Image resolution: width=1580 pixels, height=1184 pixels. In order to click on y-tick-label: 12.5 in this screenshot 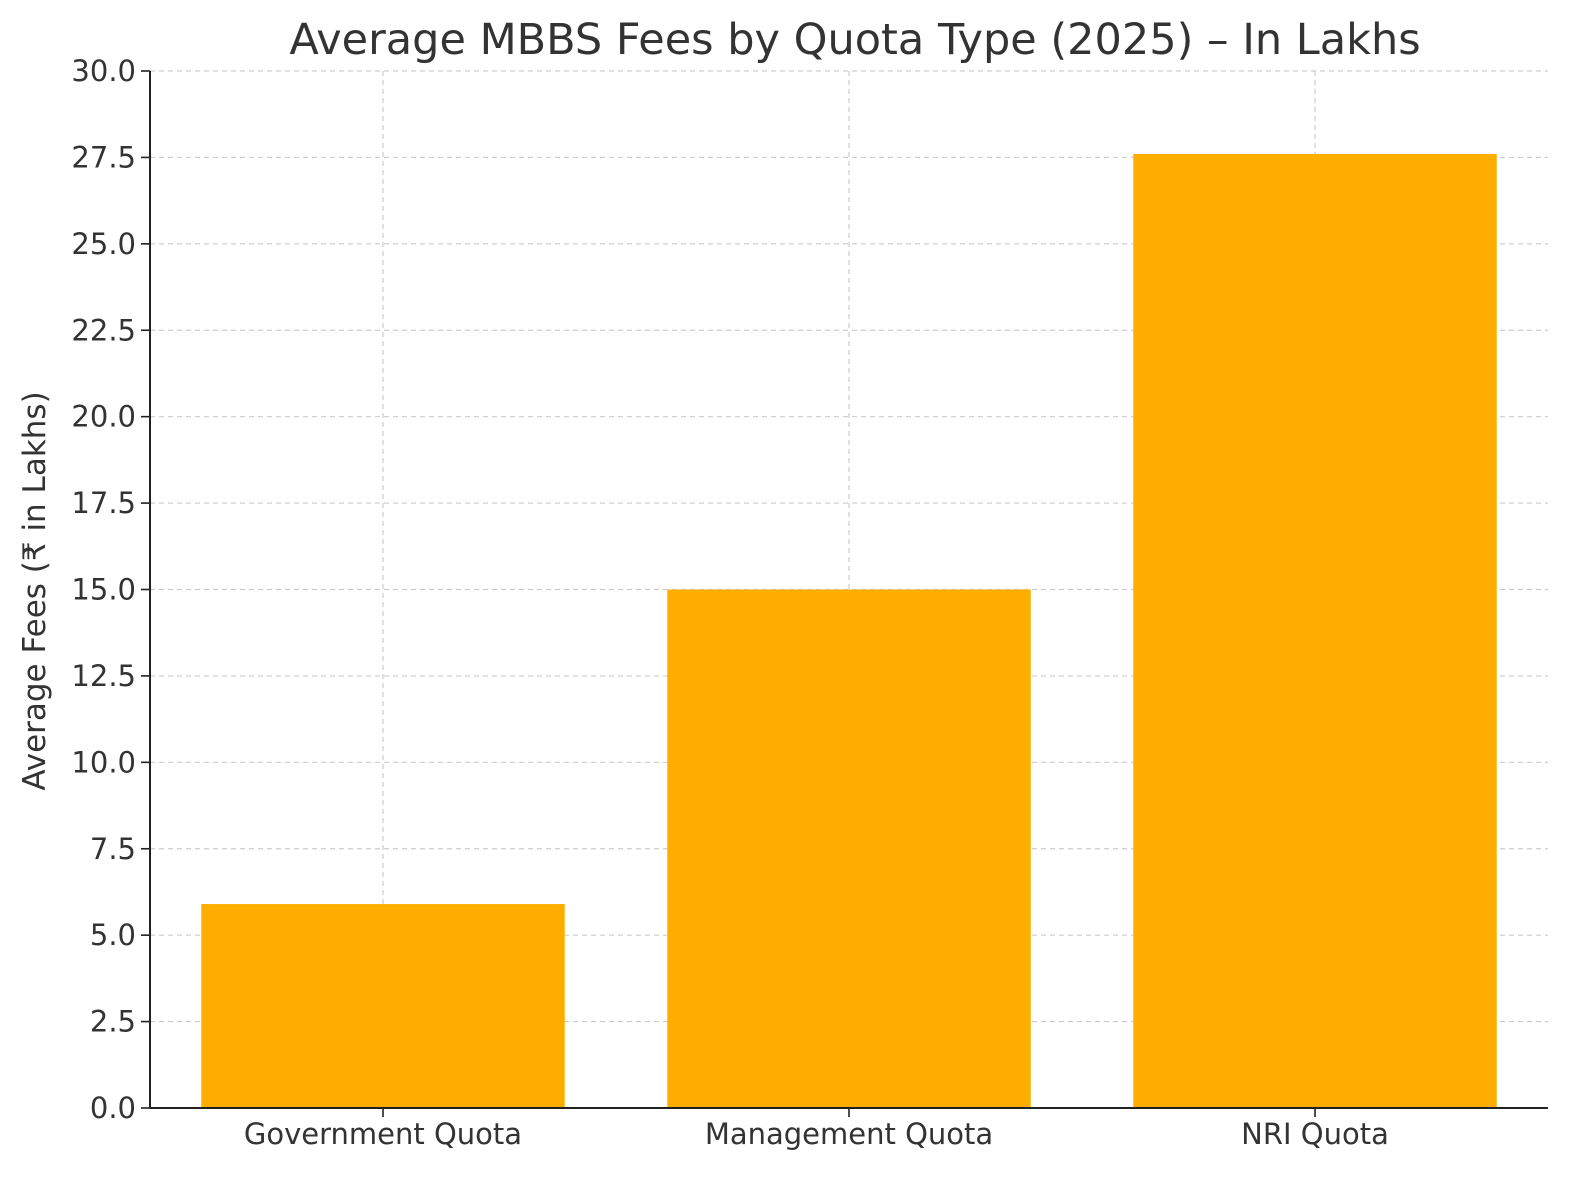, I will do `click(103, 676)`.